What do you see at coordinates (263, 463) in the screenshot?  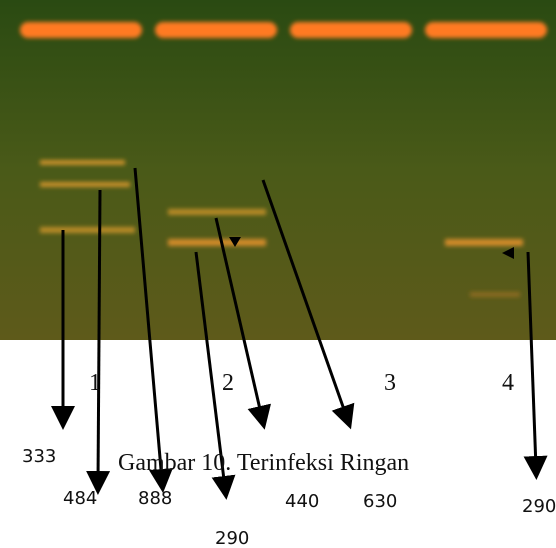 I see `caption: Gambar 10. Terinfeksi Ringan` at bounding box center [263, 463].